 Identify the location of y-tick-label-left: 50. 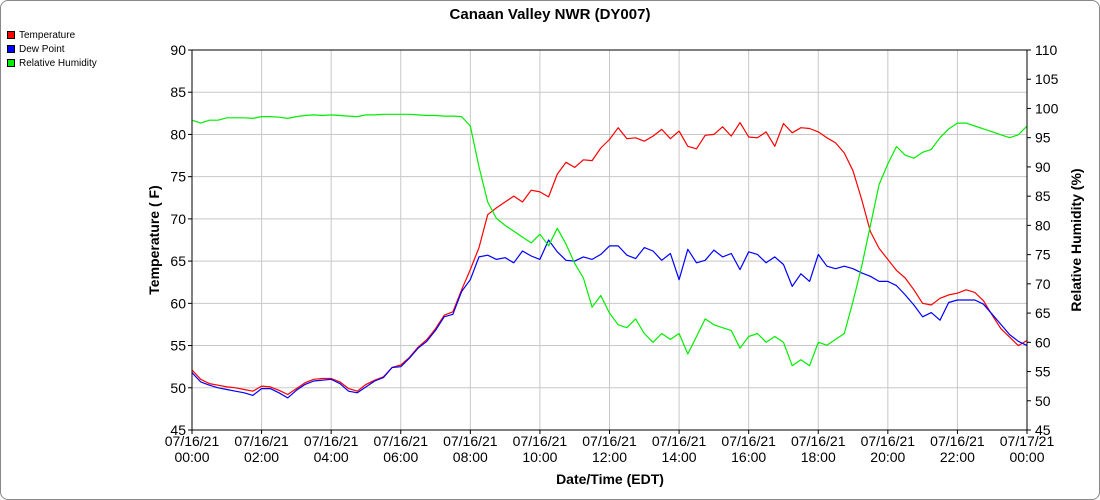
(178, 388).